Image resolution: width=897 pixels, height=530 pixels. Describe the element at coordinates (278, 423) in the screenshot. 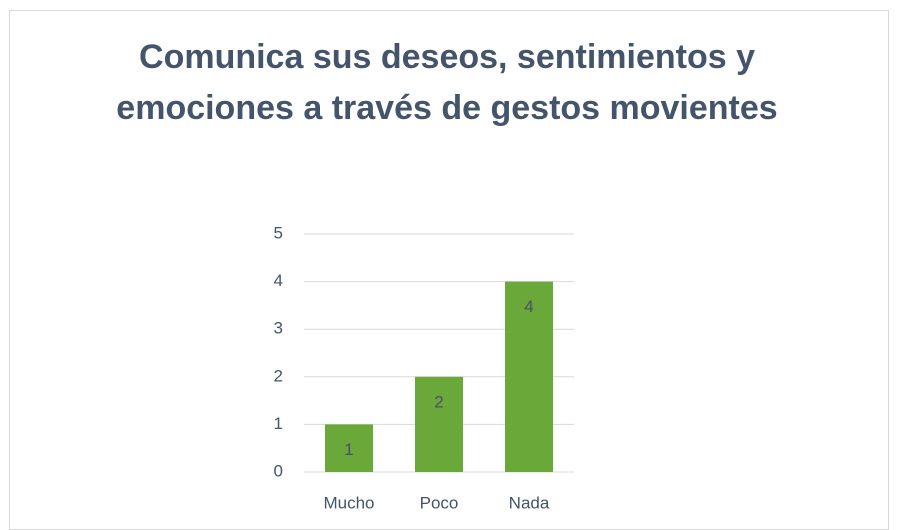

I see `y-tick-label: 1` at that location.